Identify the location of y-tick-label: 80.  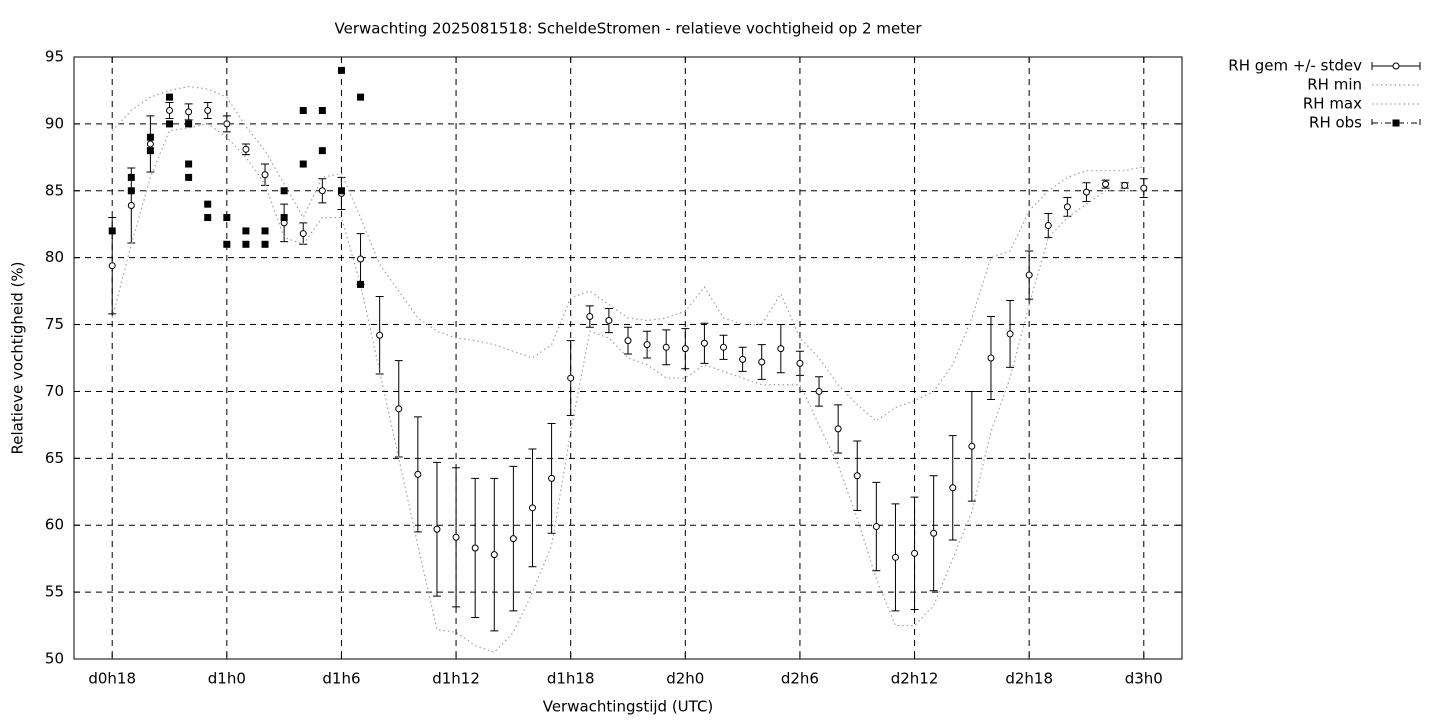
(54, 257).